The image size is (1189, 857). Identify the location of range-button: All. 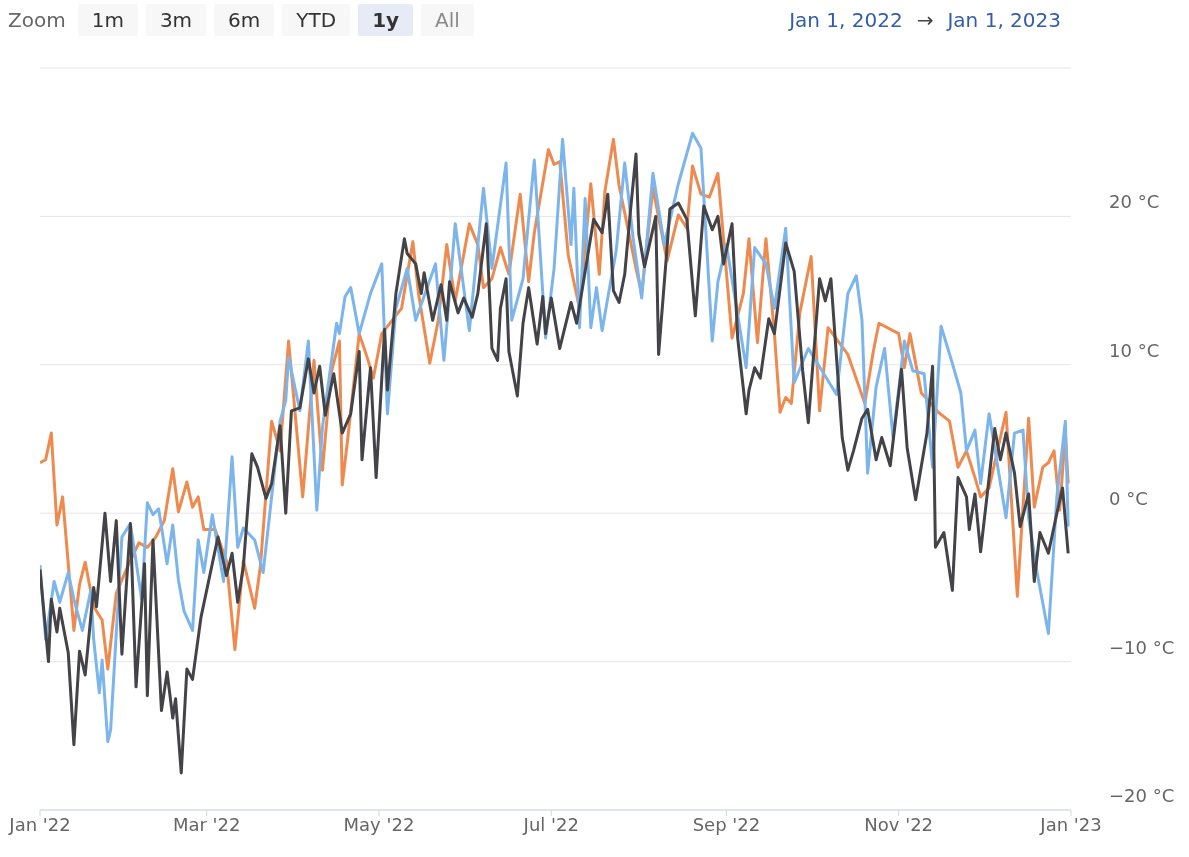
(447, 20).